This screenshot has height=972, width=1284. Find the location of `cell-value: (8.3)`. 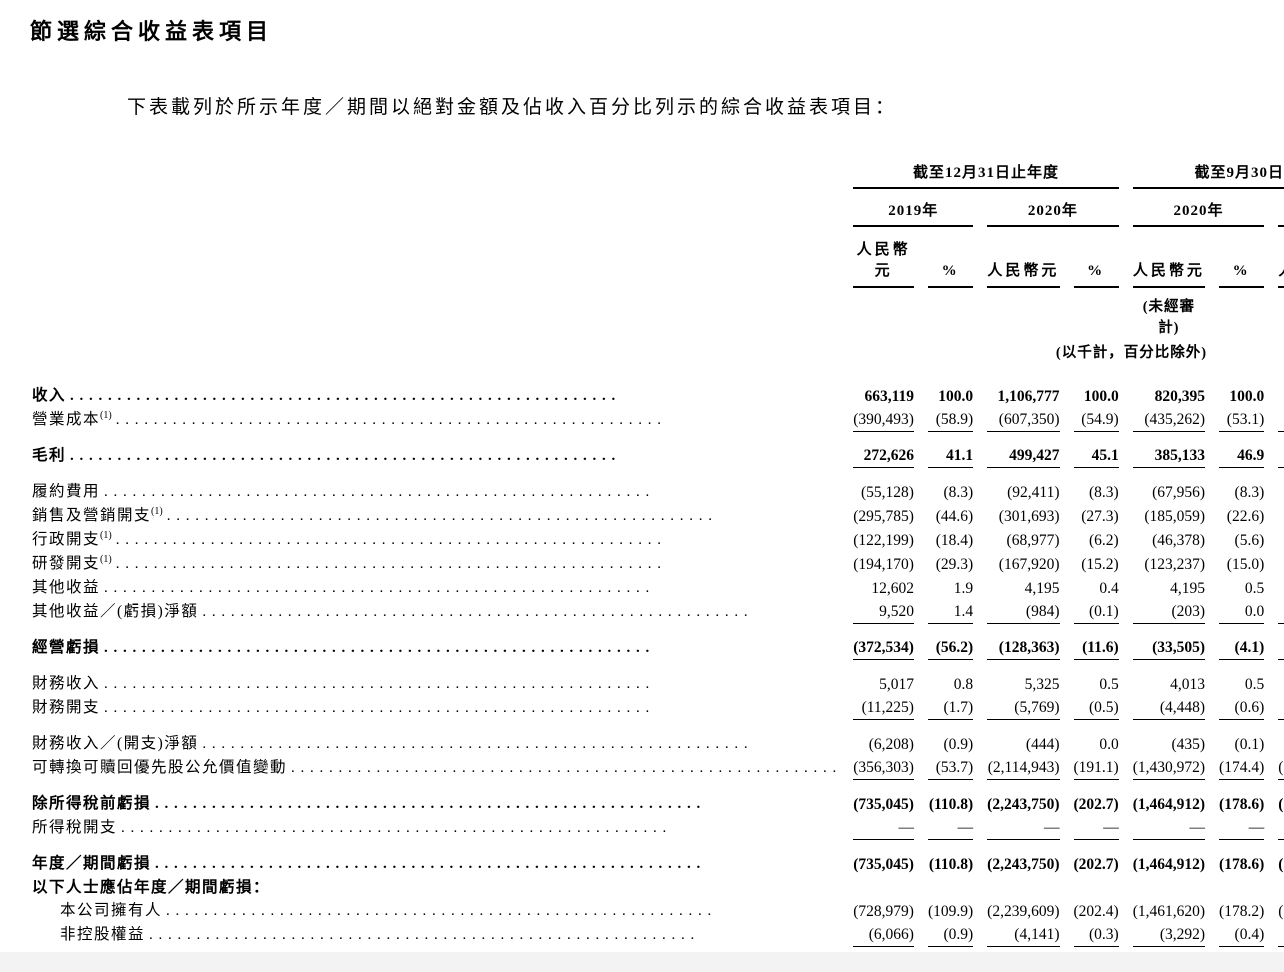

cell-value: (8.3) is located at coordinates (1249, 492).